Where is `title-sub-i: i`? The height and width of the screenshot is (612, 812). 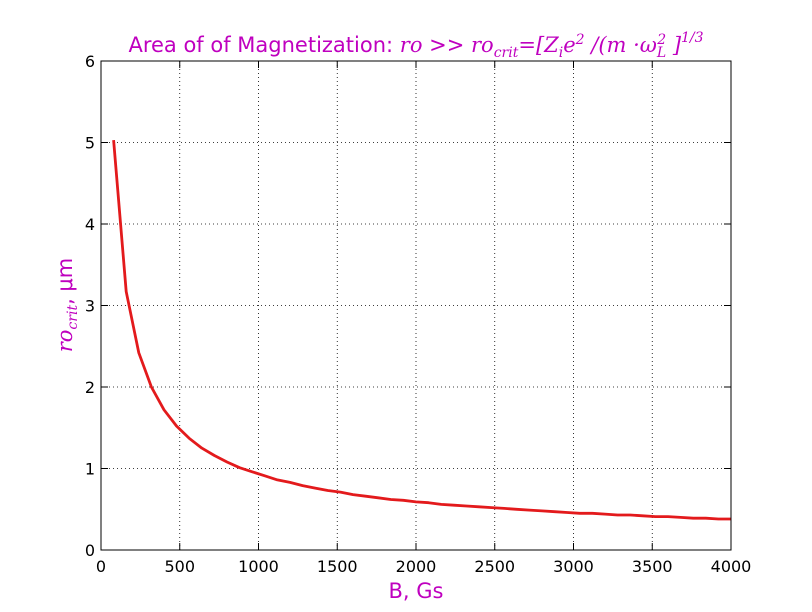
title-sub-i: i is located at coordinates (561, 53).